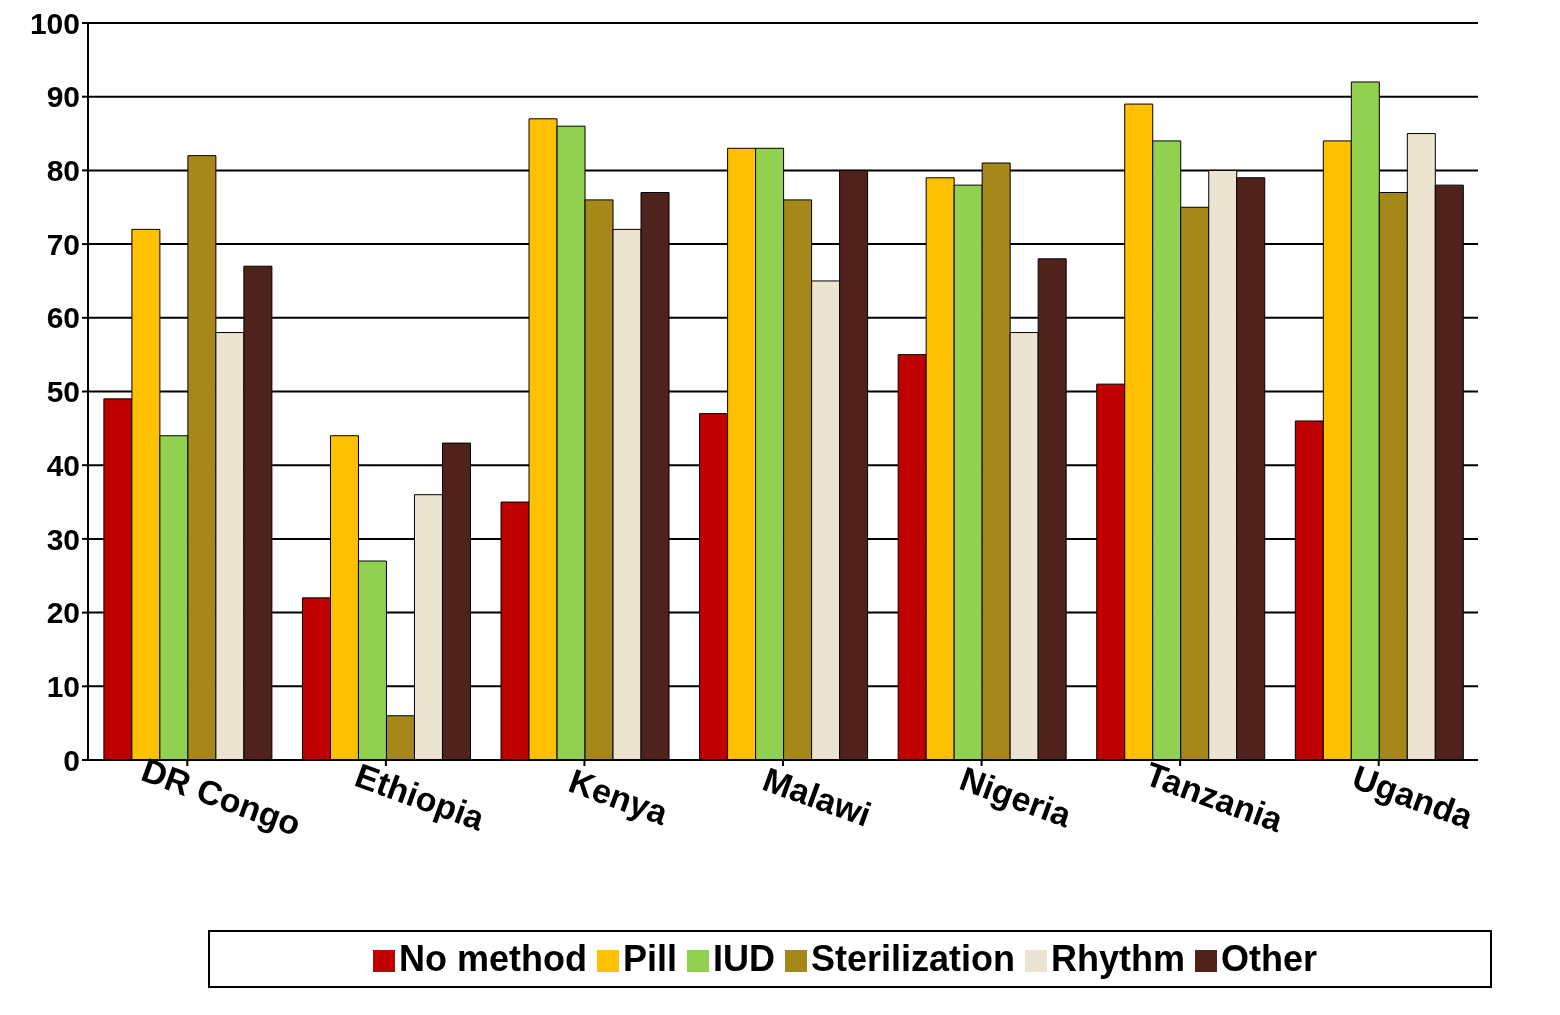  What do you see at coordinates (743, 958) in the screenshot?
I see `legend-label: IUD` at bounding box center [743, 958].